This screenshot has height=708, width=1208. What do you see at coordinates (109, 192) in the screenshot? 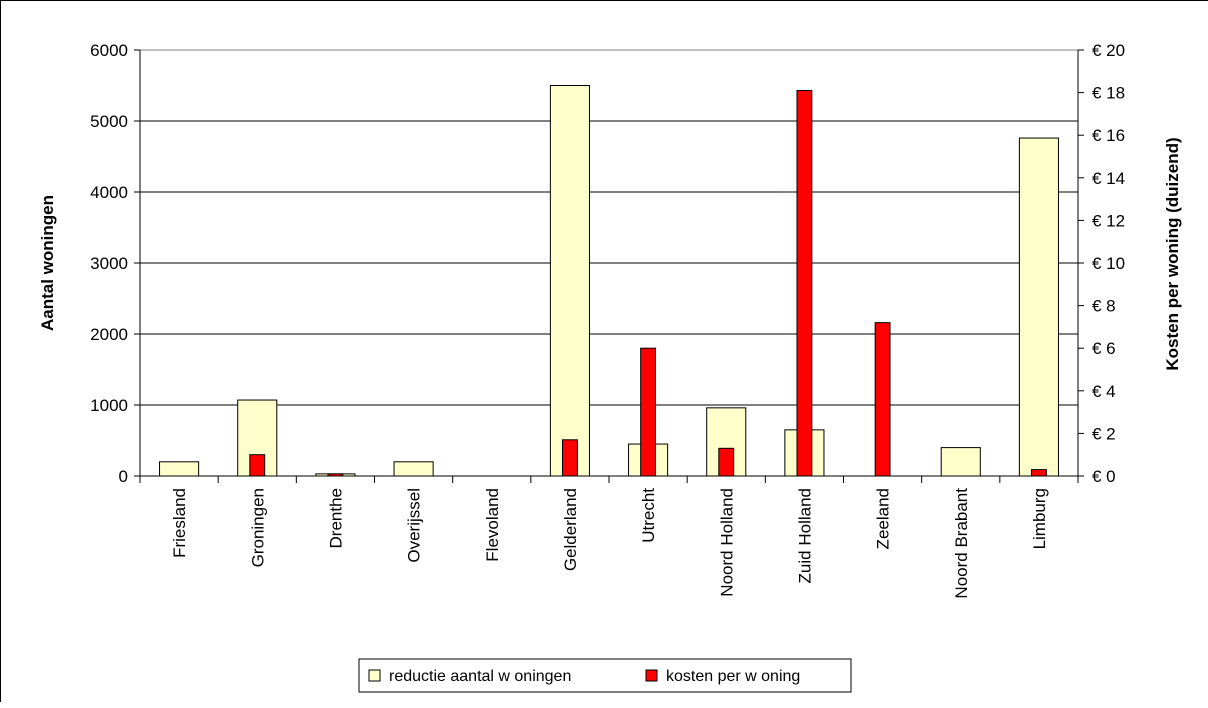
I see `y-tick-label: 4000` at bounding box center [109, 192].